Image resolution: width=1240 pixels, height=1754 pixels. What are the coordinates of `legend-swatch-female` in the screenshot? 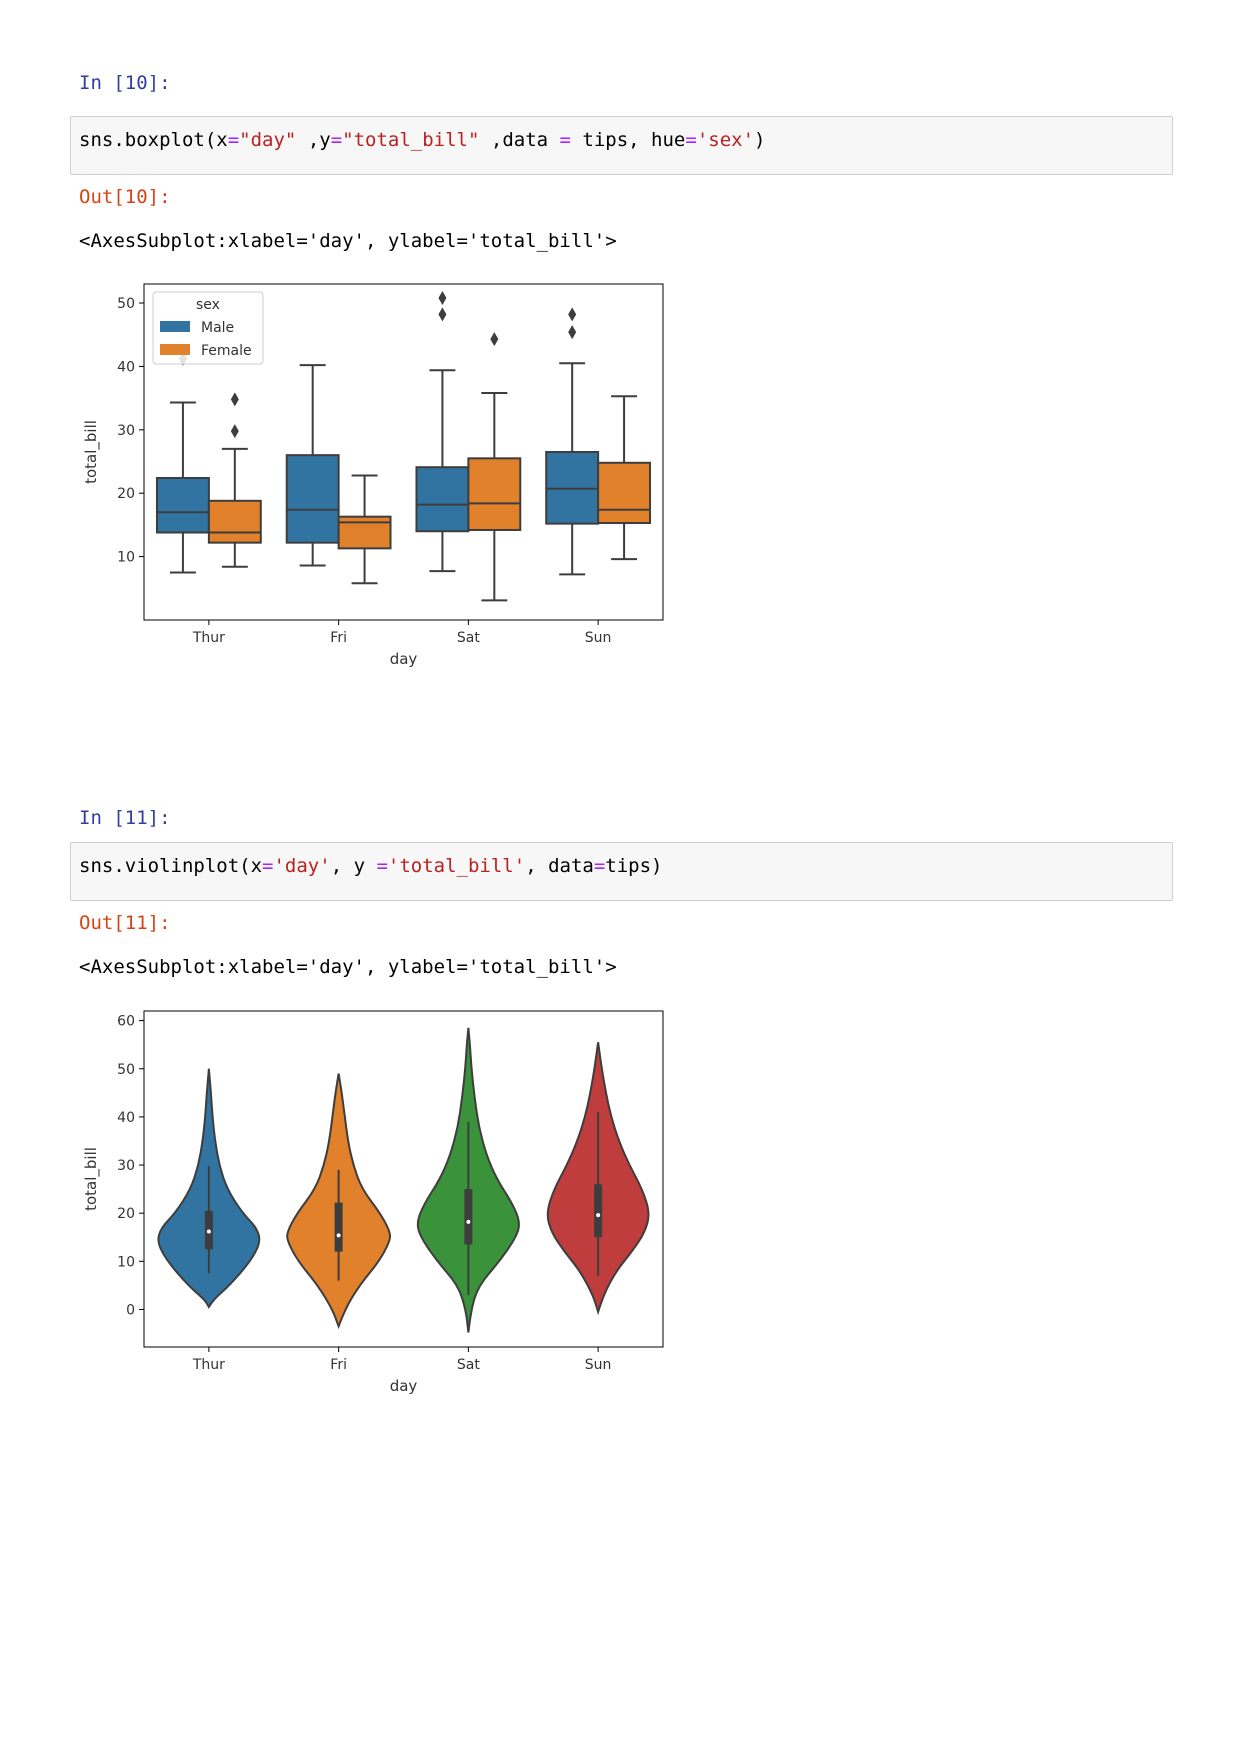 It's located at (175, 349).